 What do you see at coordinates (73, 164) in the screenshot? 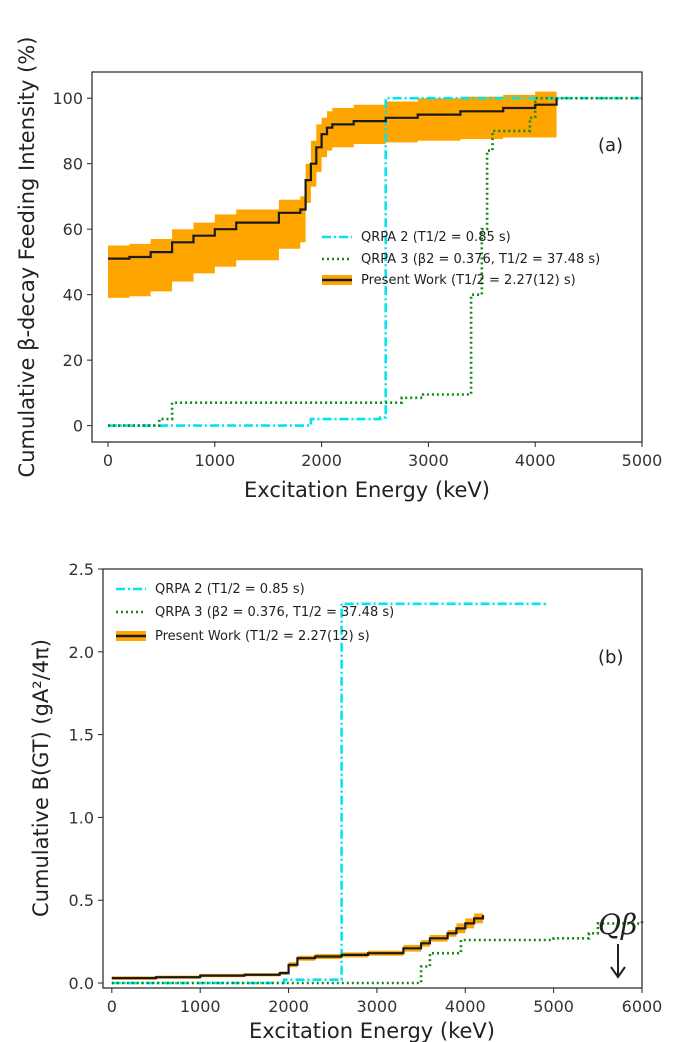
I see `panel-a-ytick-label: 80` at bounding box center [73, 164].